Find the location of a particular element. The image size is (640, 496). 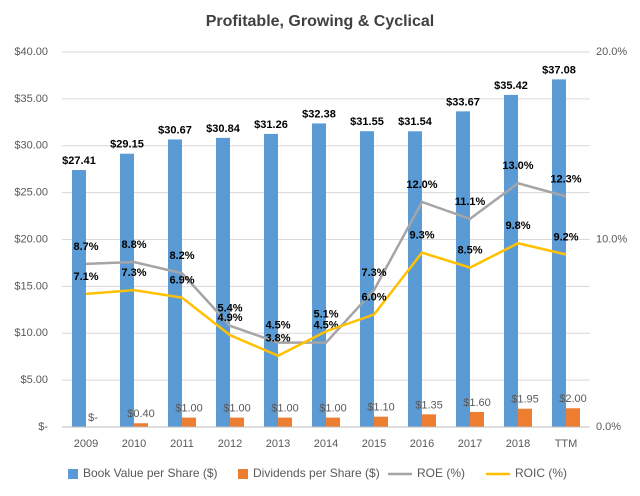

y-tick-label: $10.00 is located at coordinates (31, 333).